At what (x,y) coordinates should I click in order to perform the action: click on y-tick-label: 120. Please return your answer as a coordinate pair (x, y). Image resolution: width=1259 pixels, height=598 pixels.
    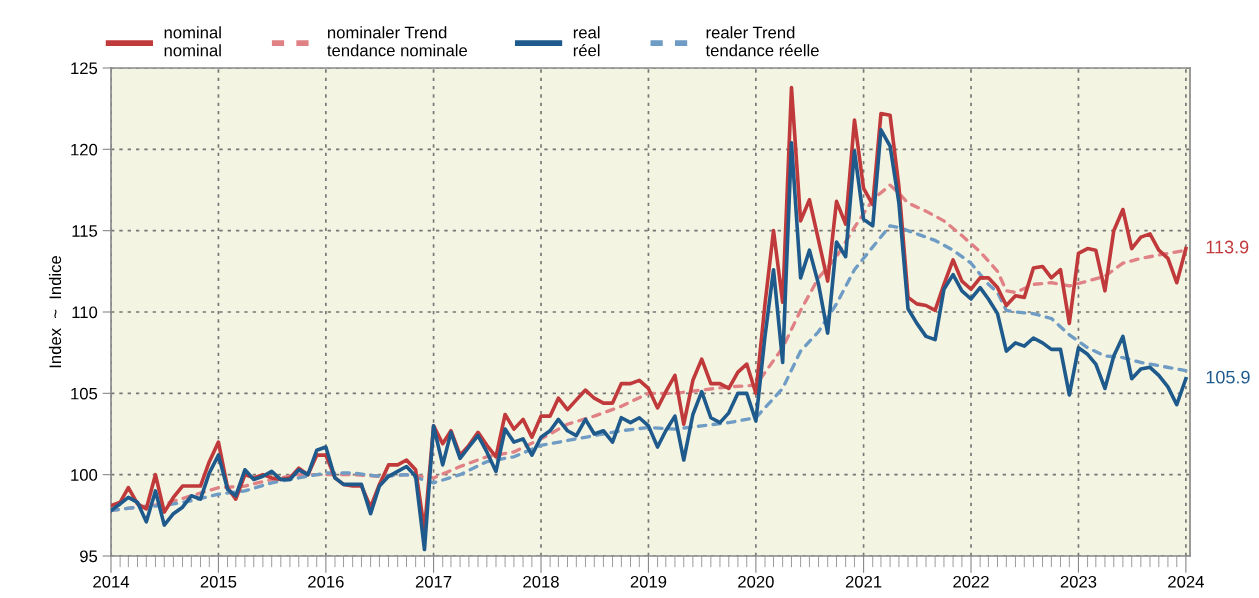
    Looking at the image, I should click on (84, 149).